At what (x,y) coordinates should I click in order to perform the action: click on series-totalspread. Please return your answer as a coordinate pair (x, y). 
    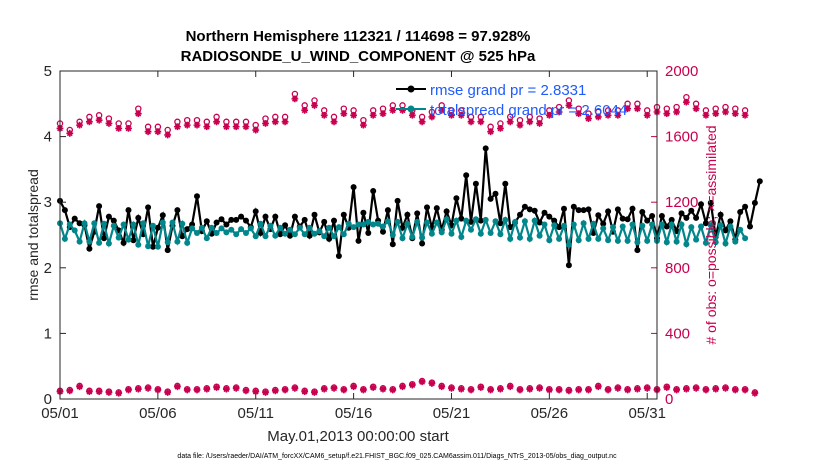
    Looking at the image, I should click on (403, 233).